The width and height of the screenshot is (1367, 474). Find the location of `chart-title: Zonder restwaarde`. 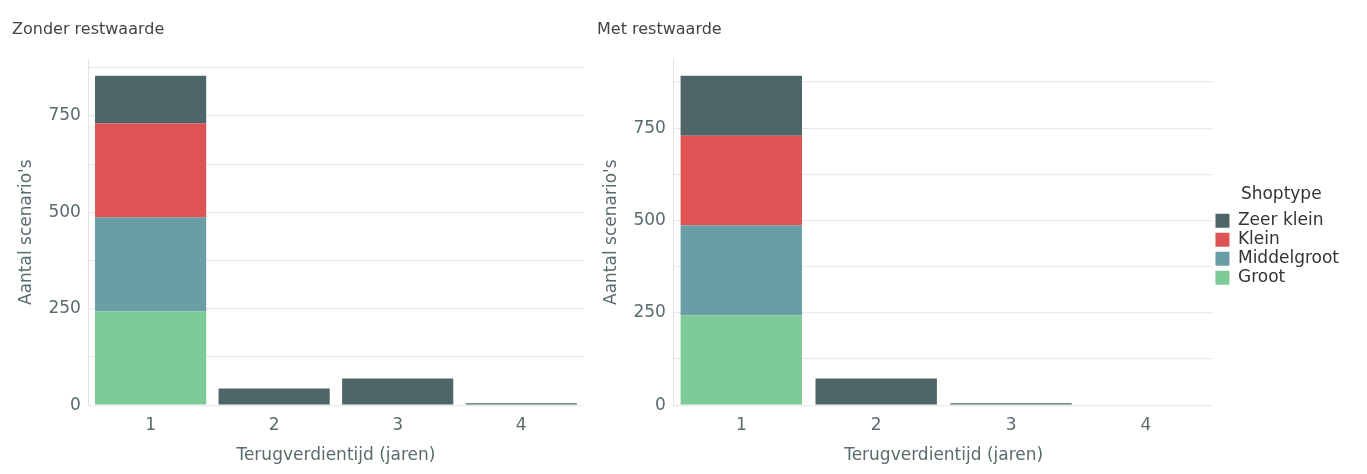

chart-title: Zonder restwaarde is located at coordinates (88, 28).